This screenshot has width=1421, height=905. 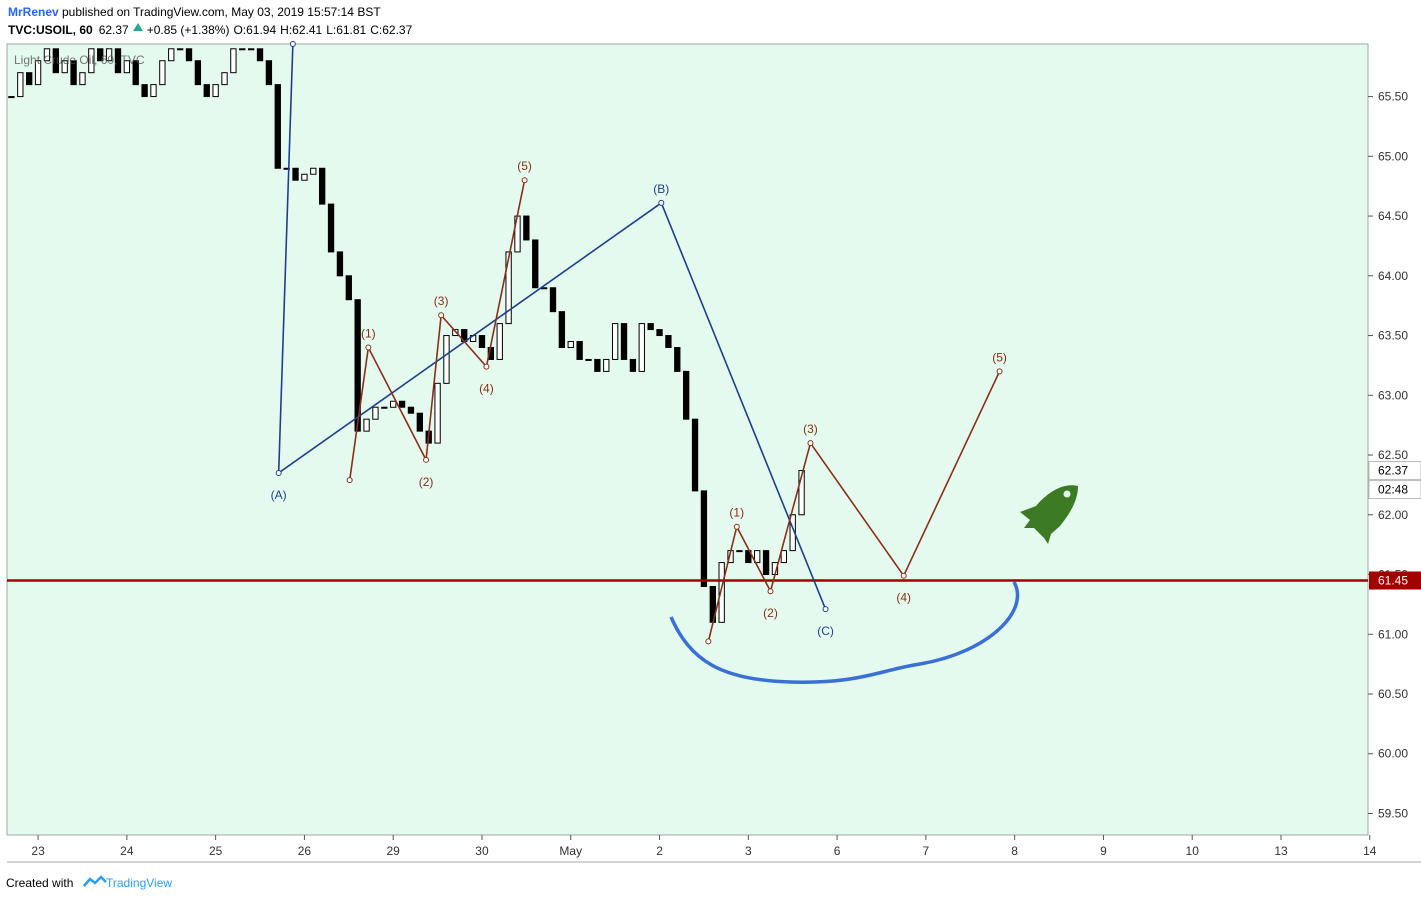 I want to click on last-price-label: 62.37, so click(x=1393, y=471).